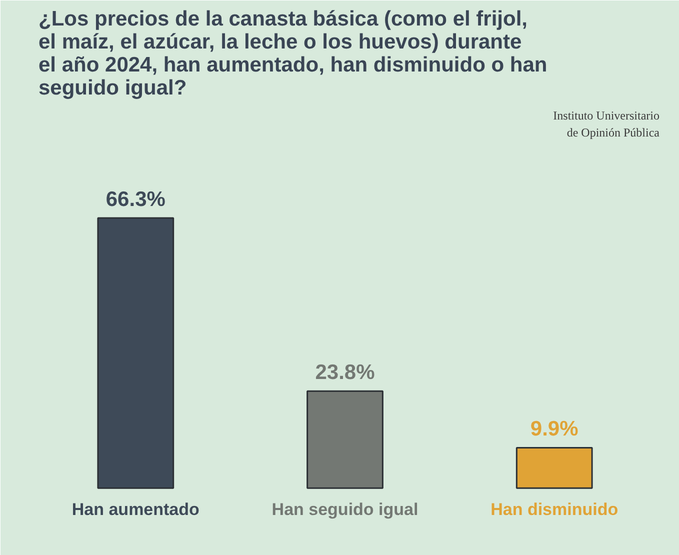  Describe the element at coordinates (606, 124) in the screenshot. I see `text: Instituto Universitario de Opinión Pública` at that location.